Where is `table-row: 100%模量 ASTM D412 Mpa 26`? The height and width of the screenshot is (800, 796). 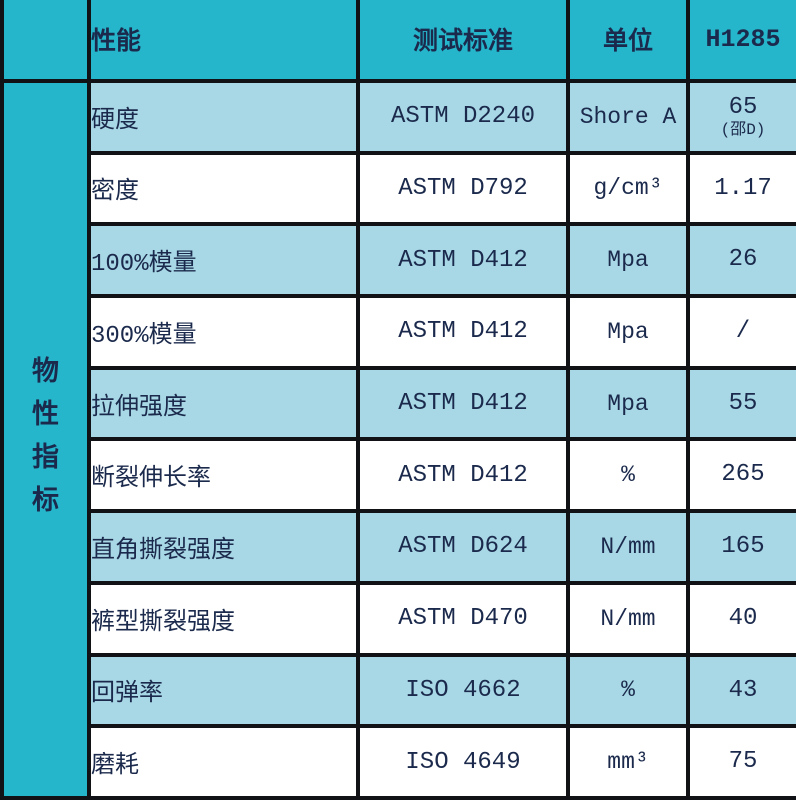
table-row: 100%模量 ASTM D412 Mpa 26 is located at coordinates (399, 260).